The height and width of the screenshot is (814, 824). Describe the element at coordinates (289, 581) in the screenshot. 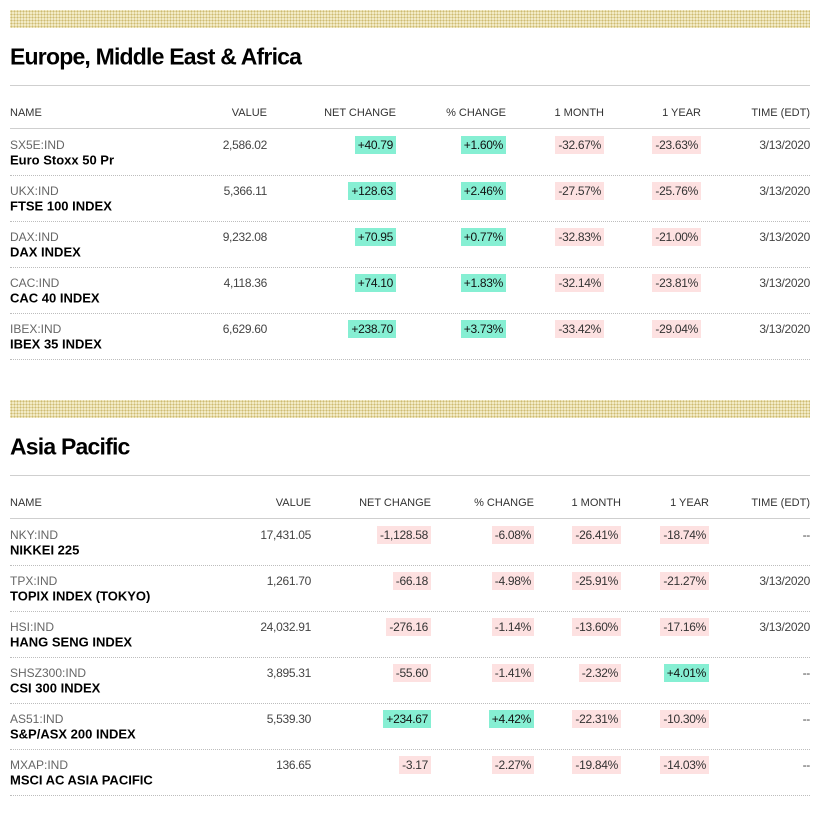

I see `cell-value: 1,261.70` at that location.